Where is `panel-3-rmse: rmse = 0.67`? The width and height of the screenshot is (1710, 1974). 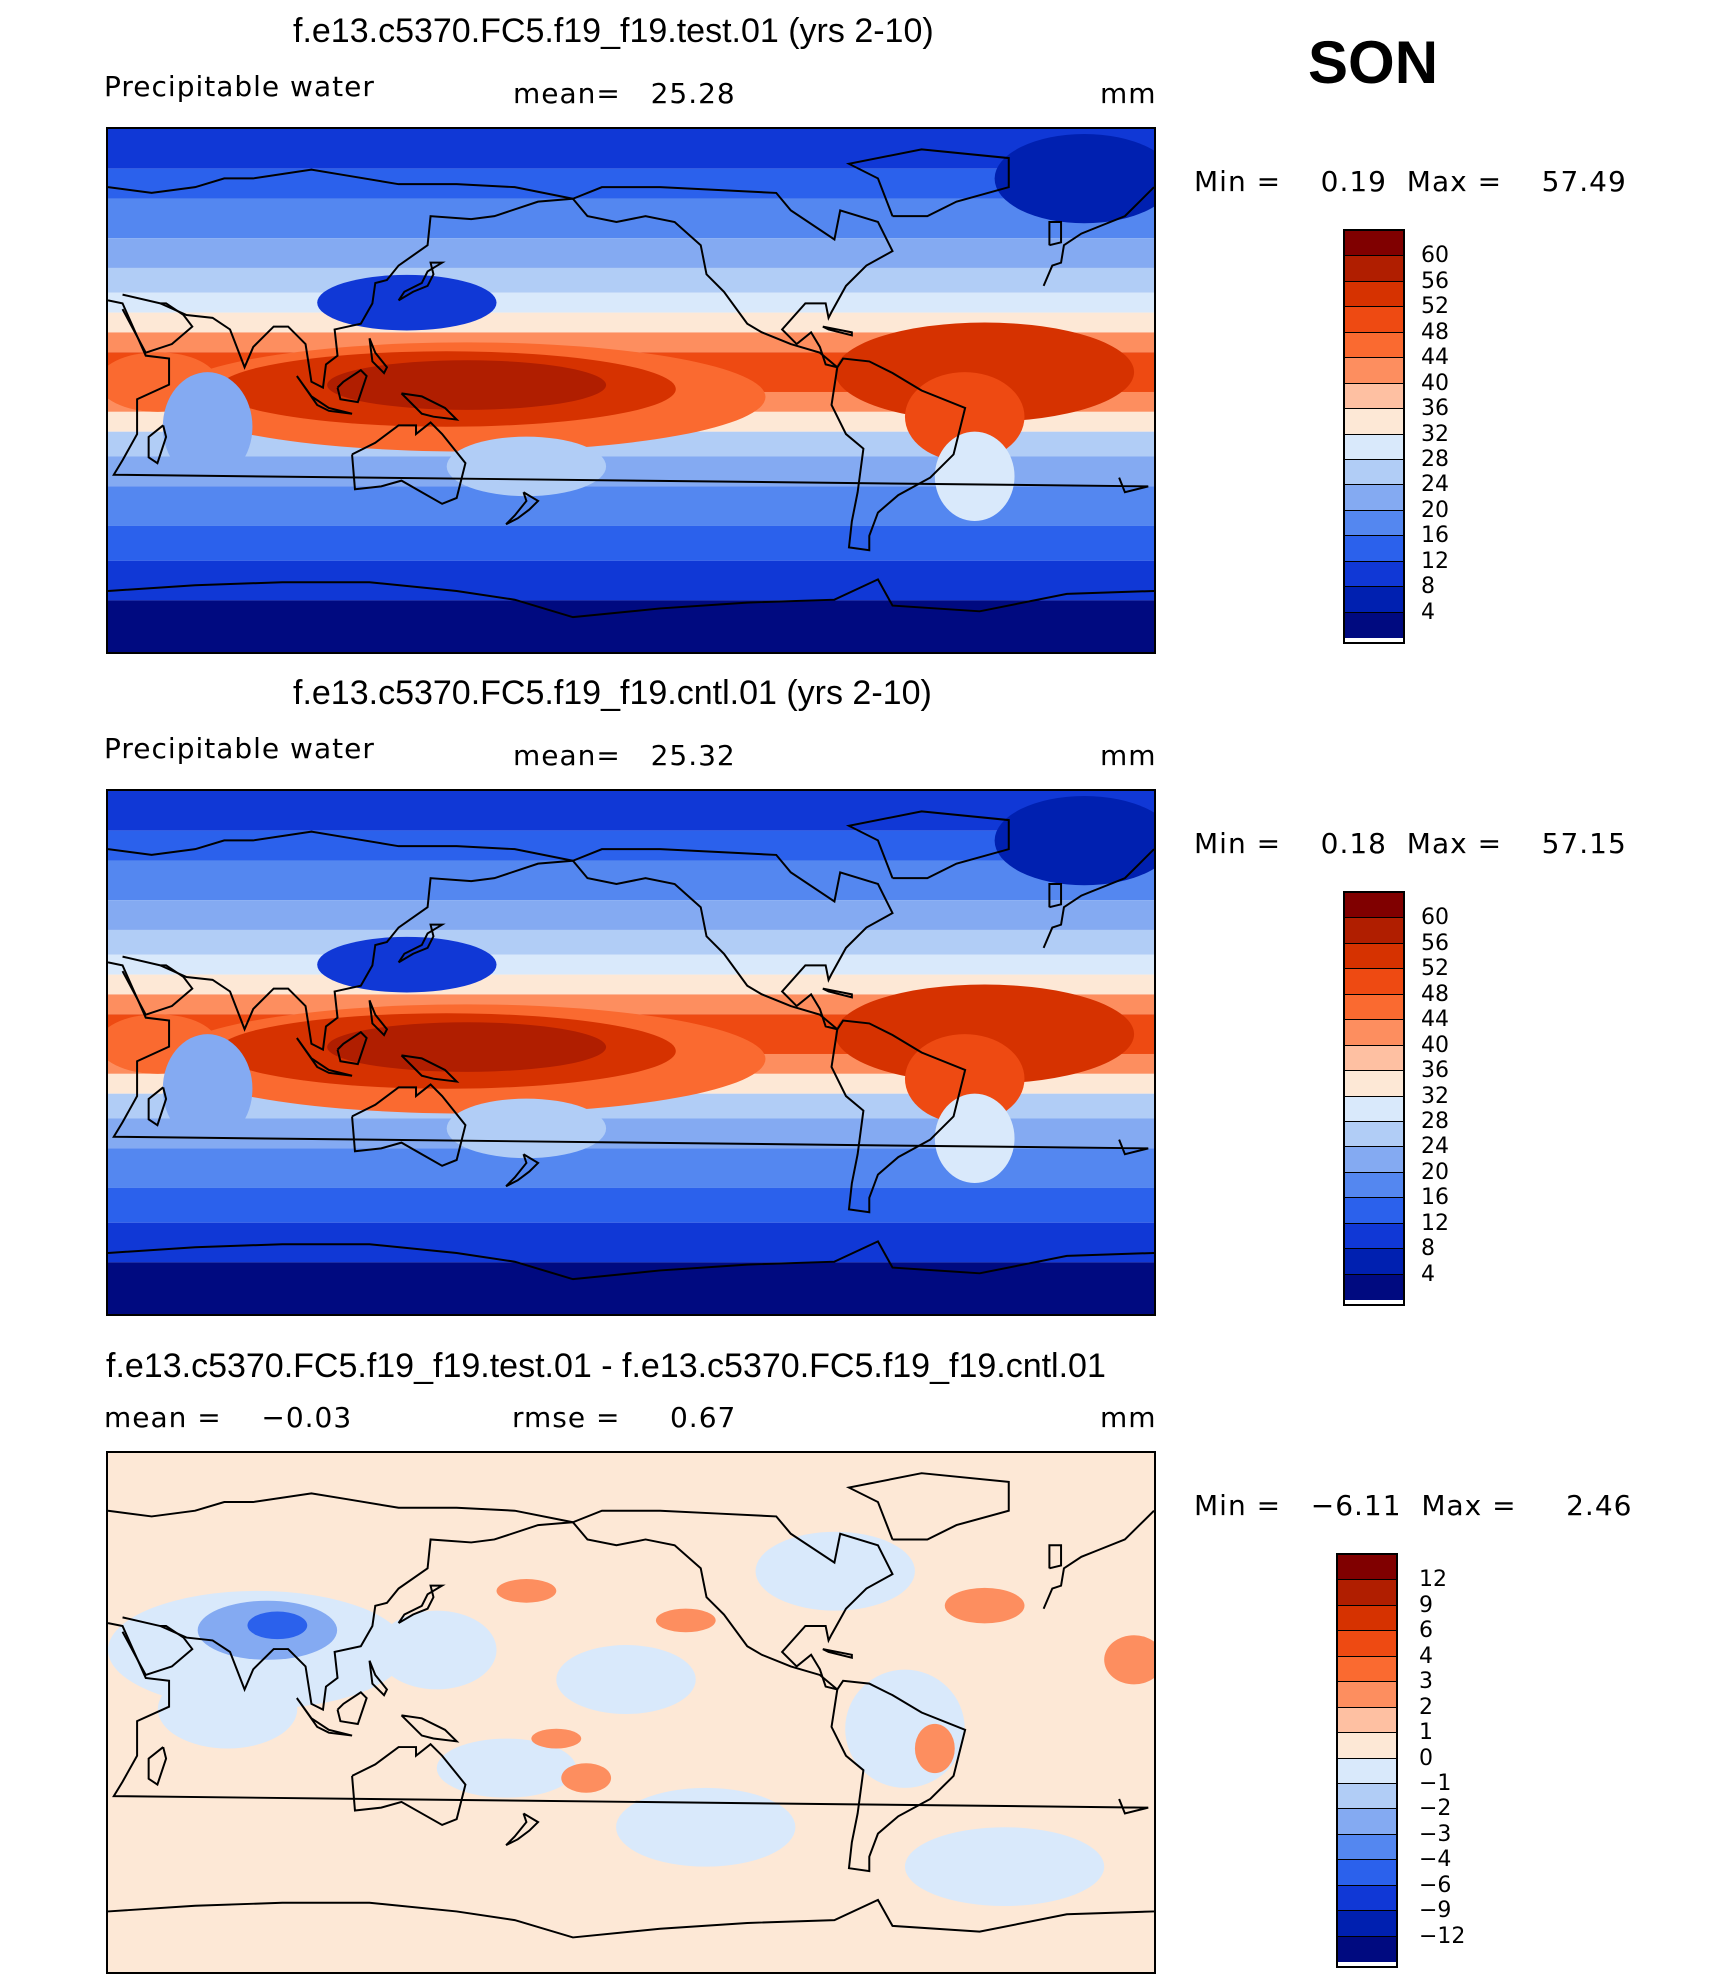 panel-3-rmse: rmse = 0.67 is located at coordinates (624, 1417).